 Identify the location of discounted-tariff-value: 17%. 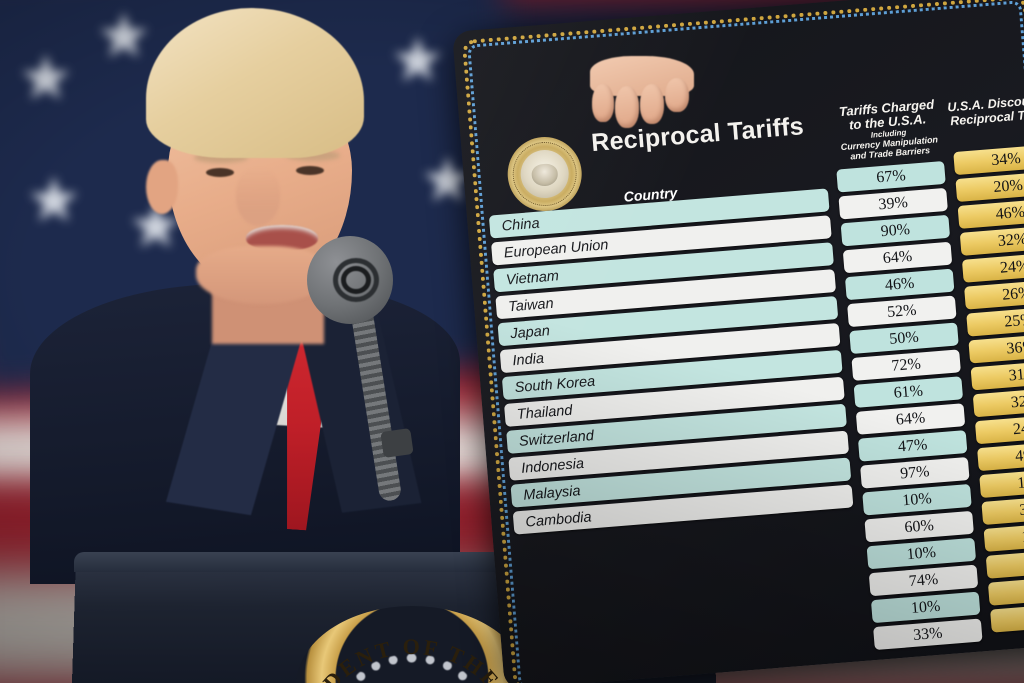
(1007, 617).